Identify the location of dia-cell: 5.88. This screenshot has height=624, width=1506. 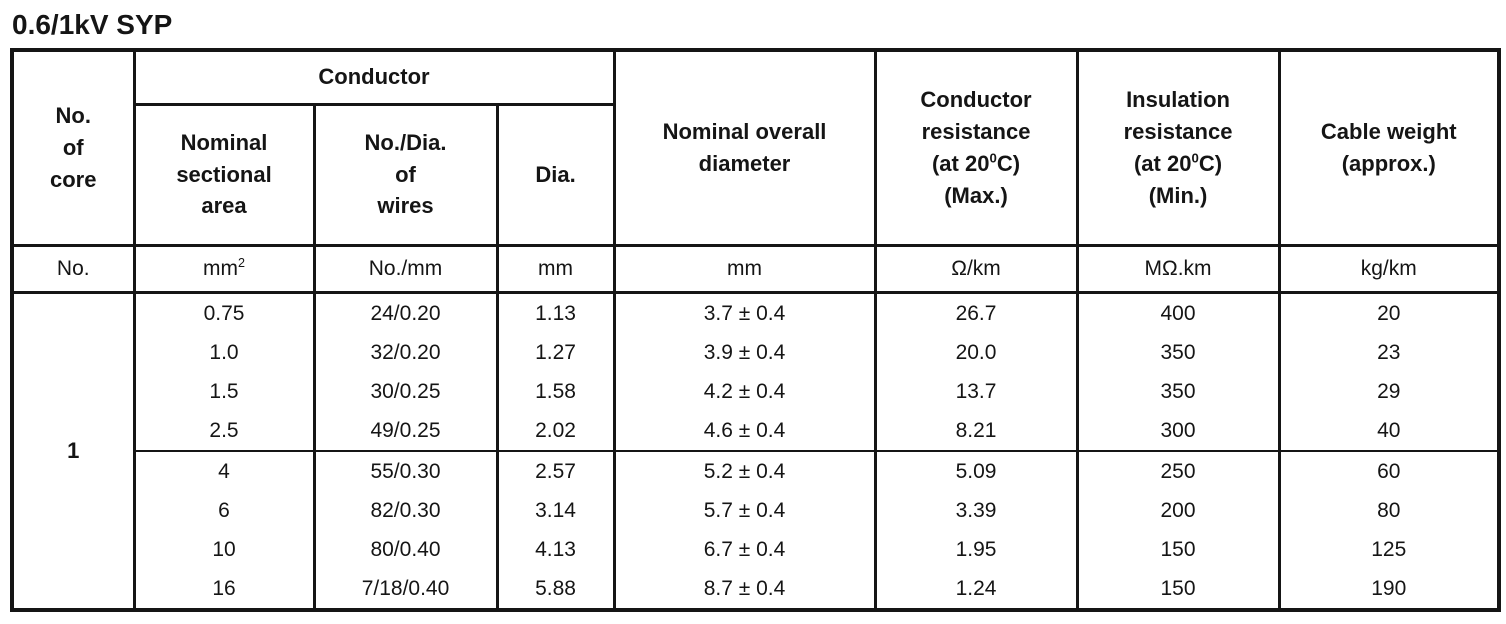
(555, 589).